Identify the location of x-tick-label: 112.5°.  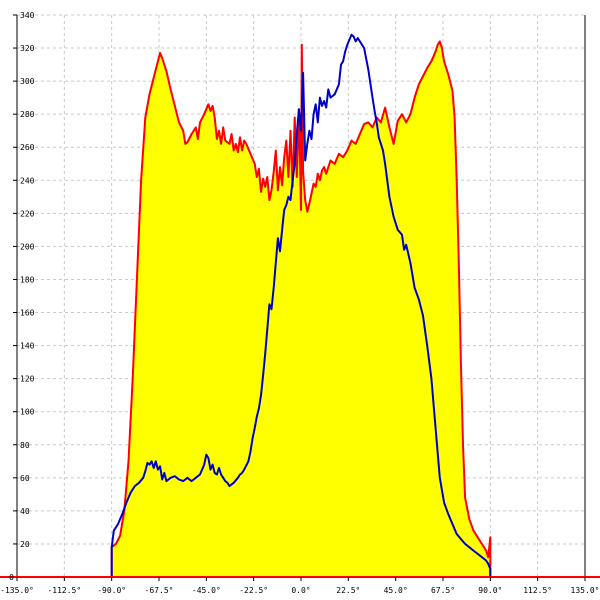
(537, 590).